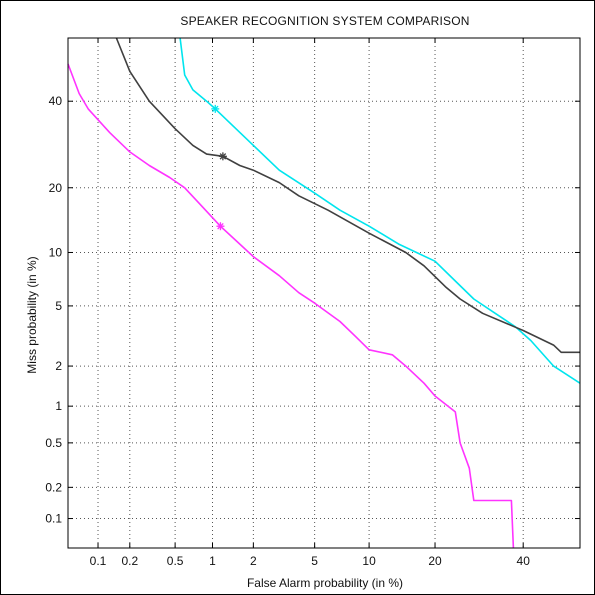 This screenshot has height=595, width=595. What do you see at coordinates (58, 406) in the screenshot?
I see `y-tick-label: 1` at bounding box center [58, 406].